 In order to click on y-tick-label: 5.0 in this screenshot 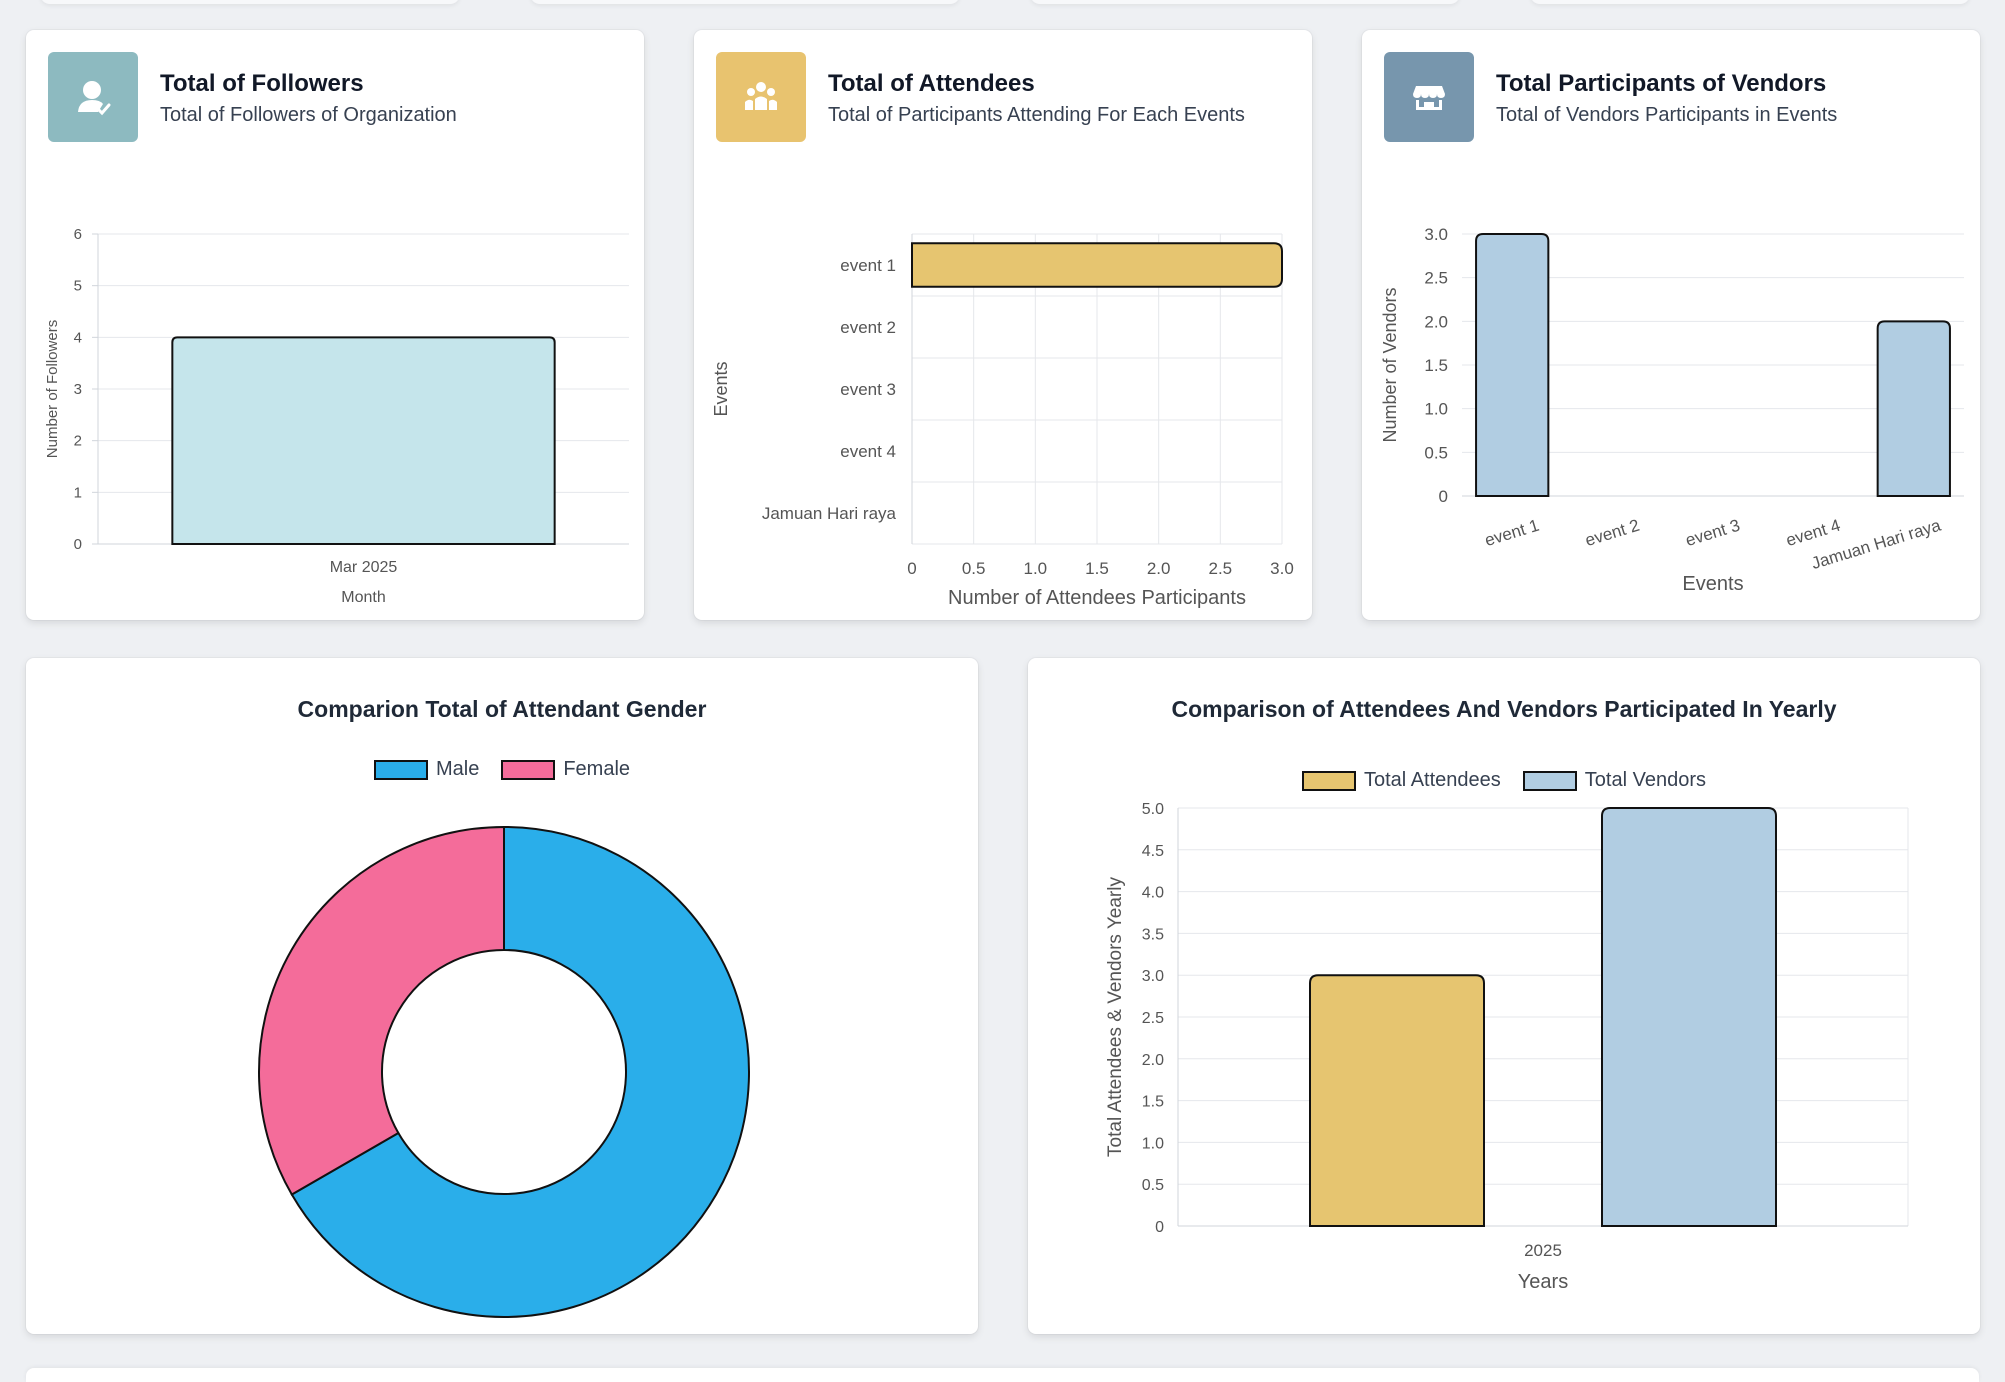, I will do `click(1153, 809)`.